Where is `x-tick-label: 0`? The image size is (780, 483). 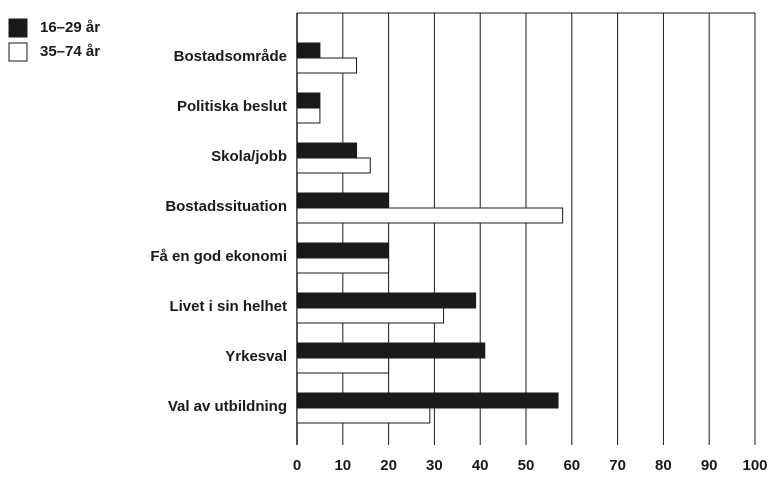 x-tick-label: 0 is located at coordinates (297, 465).